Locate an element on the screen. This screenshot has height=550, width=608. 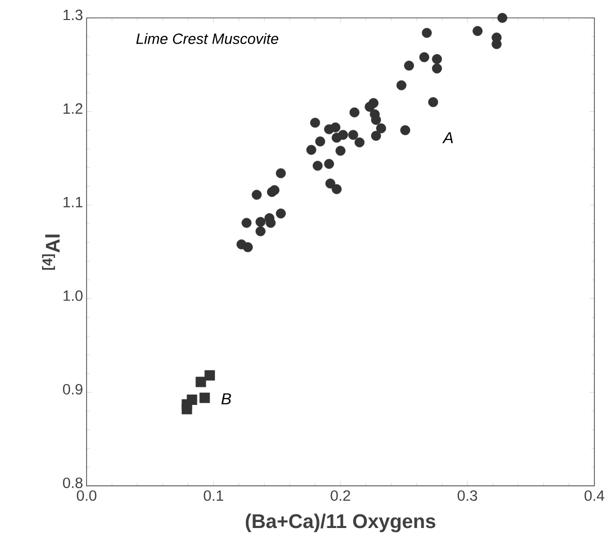
annotation: B is located at coordinates (226, 399).